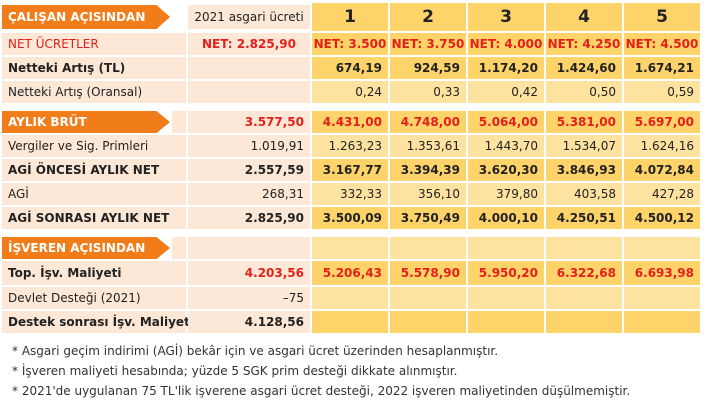 This screenshot has height=408, width=708. Describe the element at coordinates (94, 92) in the screenshot. I see `row-label: Netteki Artış (Oransal)` at that location.